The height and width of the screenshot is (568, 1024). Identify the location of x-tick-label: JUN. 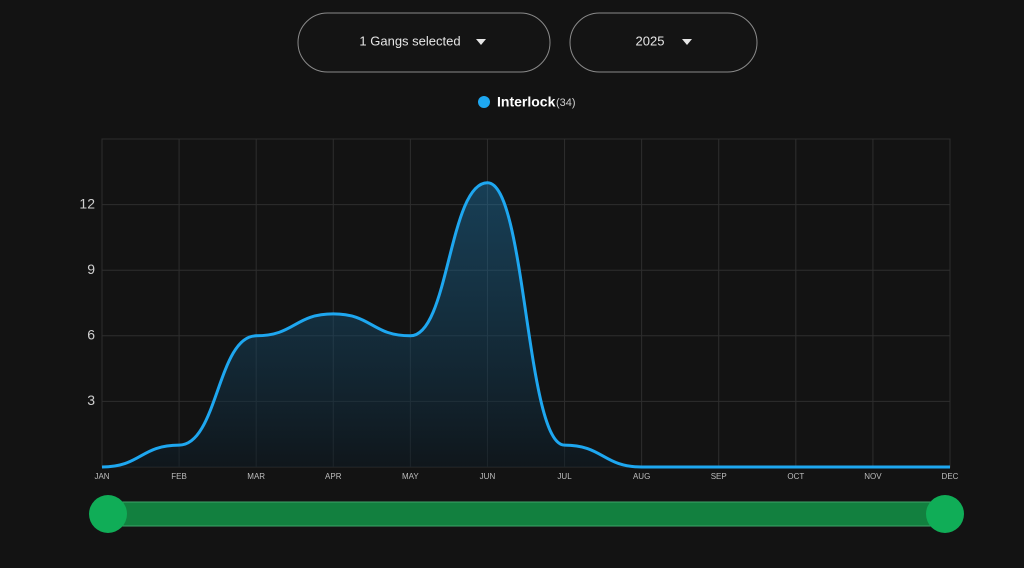
(488, 476).